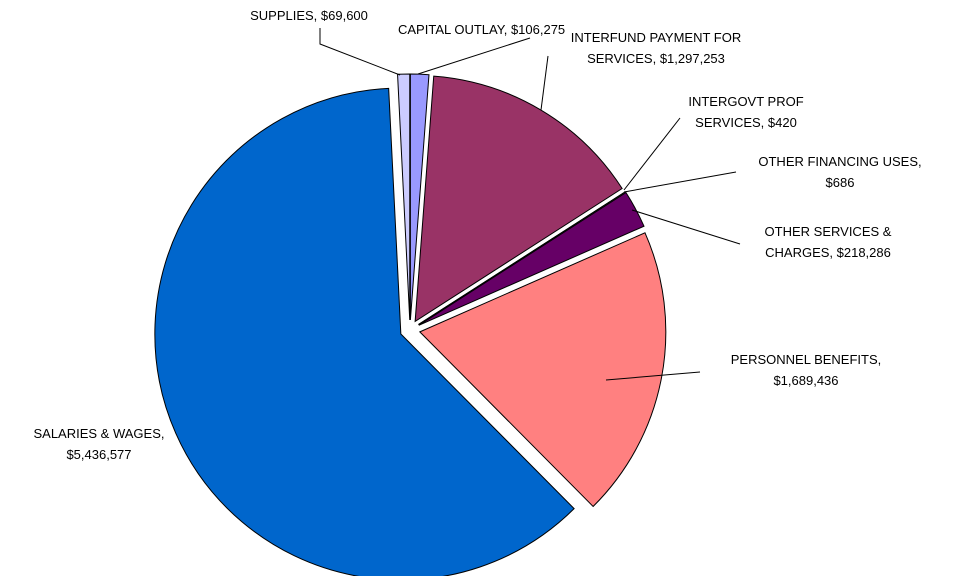 The image size is (954, 576). I want to click on leader-line-capital-outlay, so click(474, 56).